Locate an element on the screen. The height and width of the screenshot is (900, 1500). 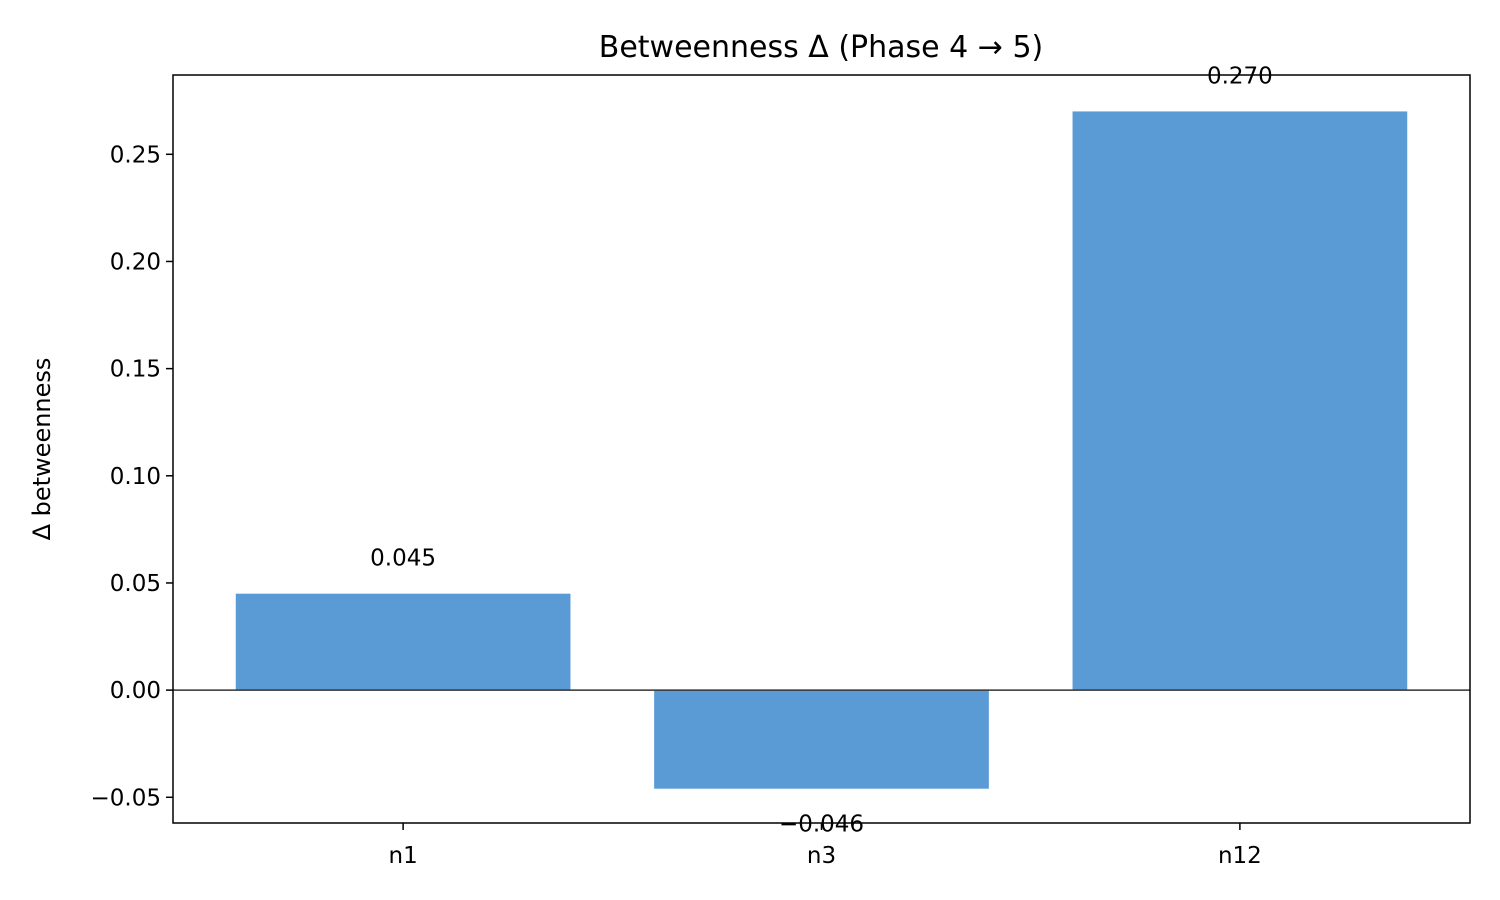
y-tick-label: −0.05 is located at coordinates (126, 798).